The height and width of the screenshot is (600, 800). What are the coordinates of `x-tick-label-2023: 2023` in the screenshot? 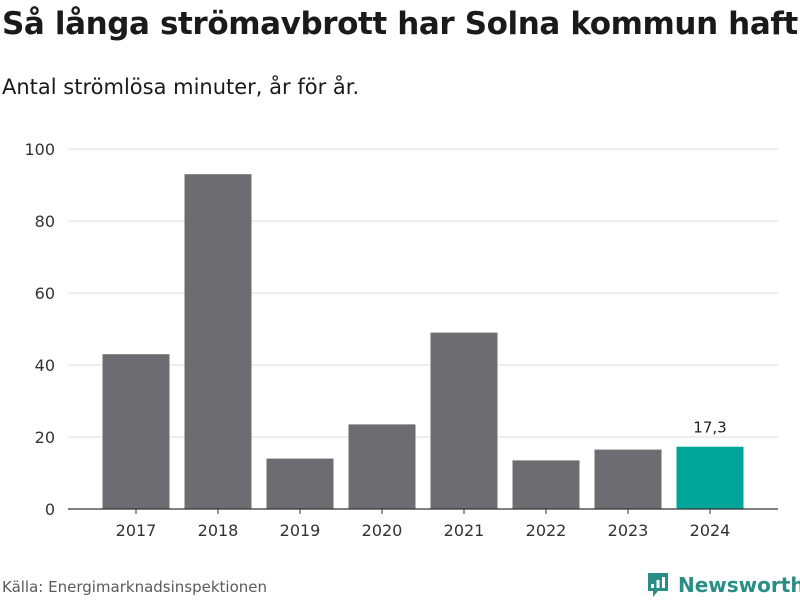 It's located at (628, 530).